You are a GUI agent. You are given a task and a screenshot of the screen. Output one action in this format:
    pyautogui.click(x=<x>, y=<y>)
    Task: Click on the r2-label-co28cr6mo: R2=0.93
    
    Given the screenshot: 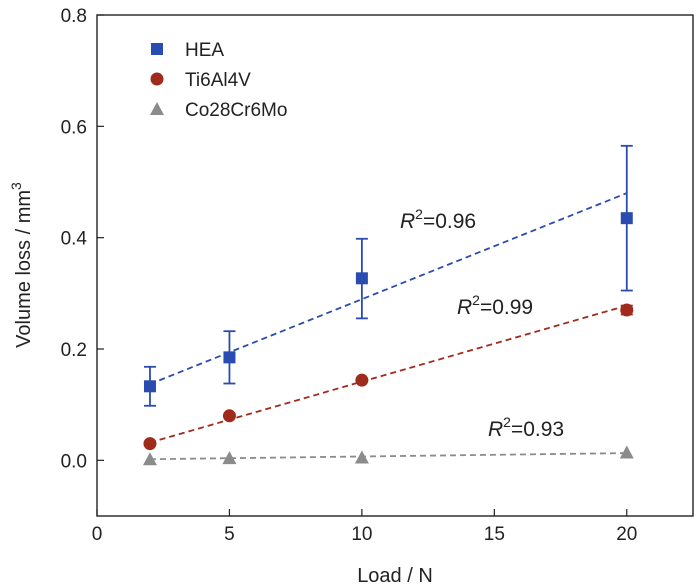 What is the action you would take?
    pyautogui.click(x=526, y=427)
    